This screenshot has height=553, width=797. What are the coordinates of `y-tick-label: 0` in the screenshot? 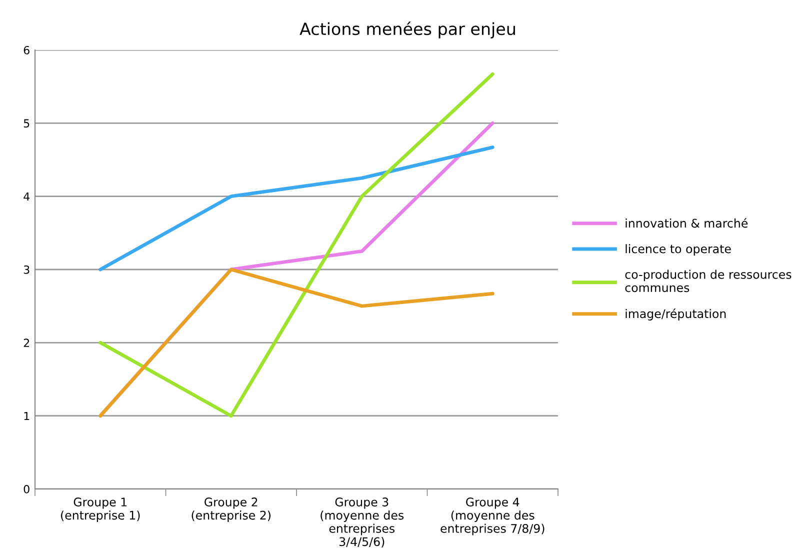 It's located at (27, 489).